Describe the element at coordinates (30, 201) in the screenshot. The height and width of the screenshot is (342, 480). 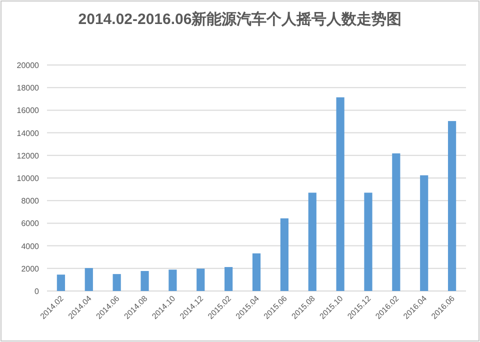
I see `y-tick-label: 8000` at that location.